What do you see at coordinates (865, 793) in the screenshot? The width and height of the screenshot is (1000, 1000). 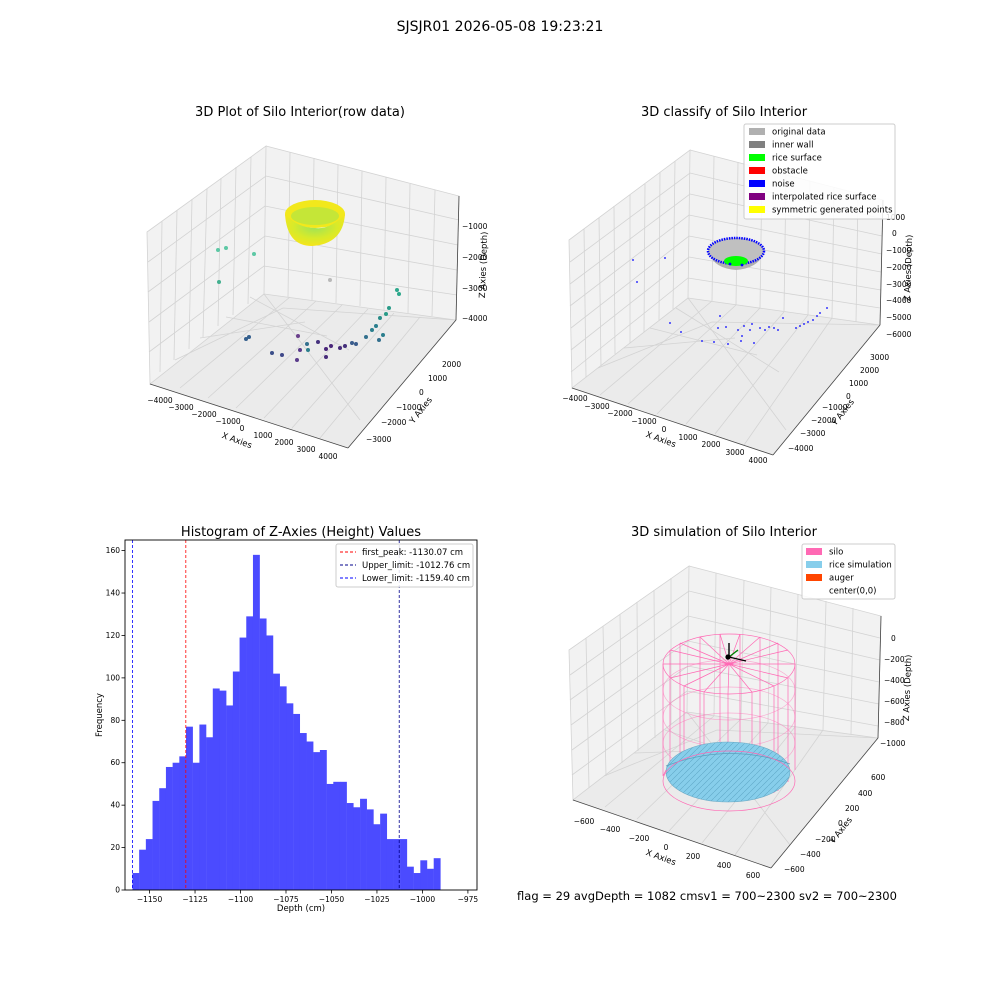 I see `panel4-ytick: 400` at bounding box center [865, 793].